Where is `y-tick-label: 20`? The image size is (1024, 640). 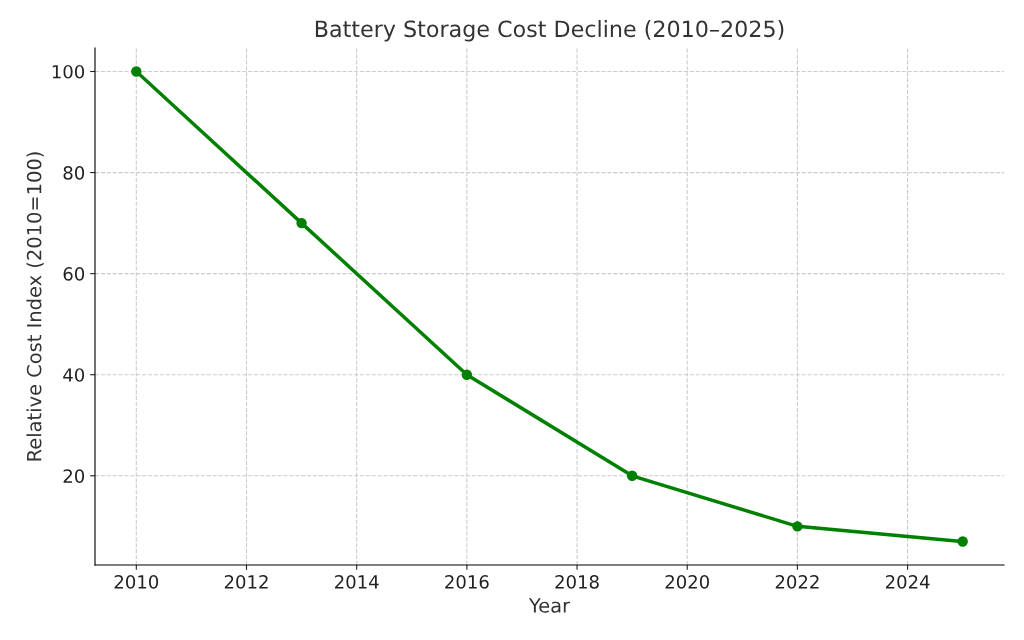 y-tick-label: 20 is located at coordinates (74, 476).